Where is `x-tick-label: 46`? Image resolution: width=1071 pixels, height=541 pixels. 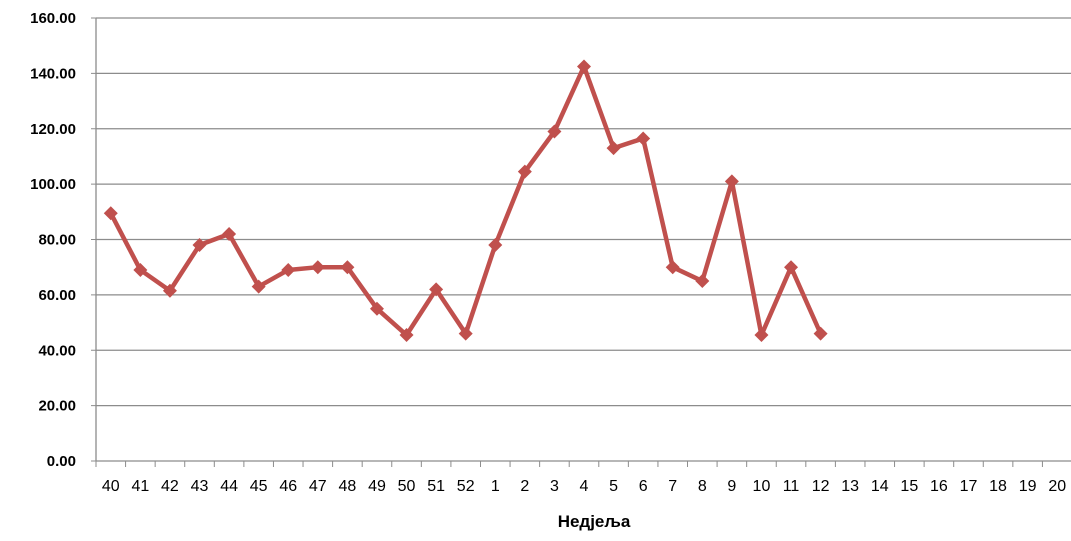 x-tick-label: 46 is located at coordinates (288, 486).